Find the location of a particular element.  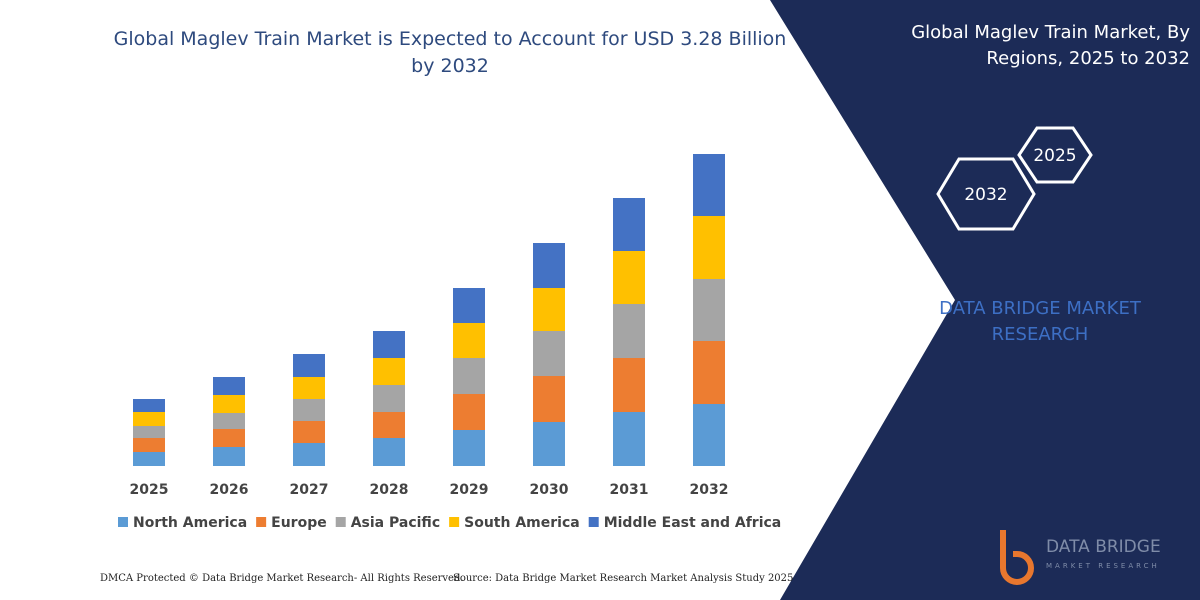

x-tick-label: 2027 is located at coordinates (309, 490).